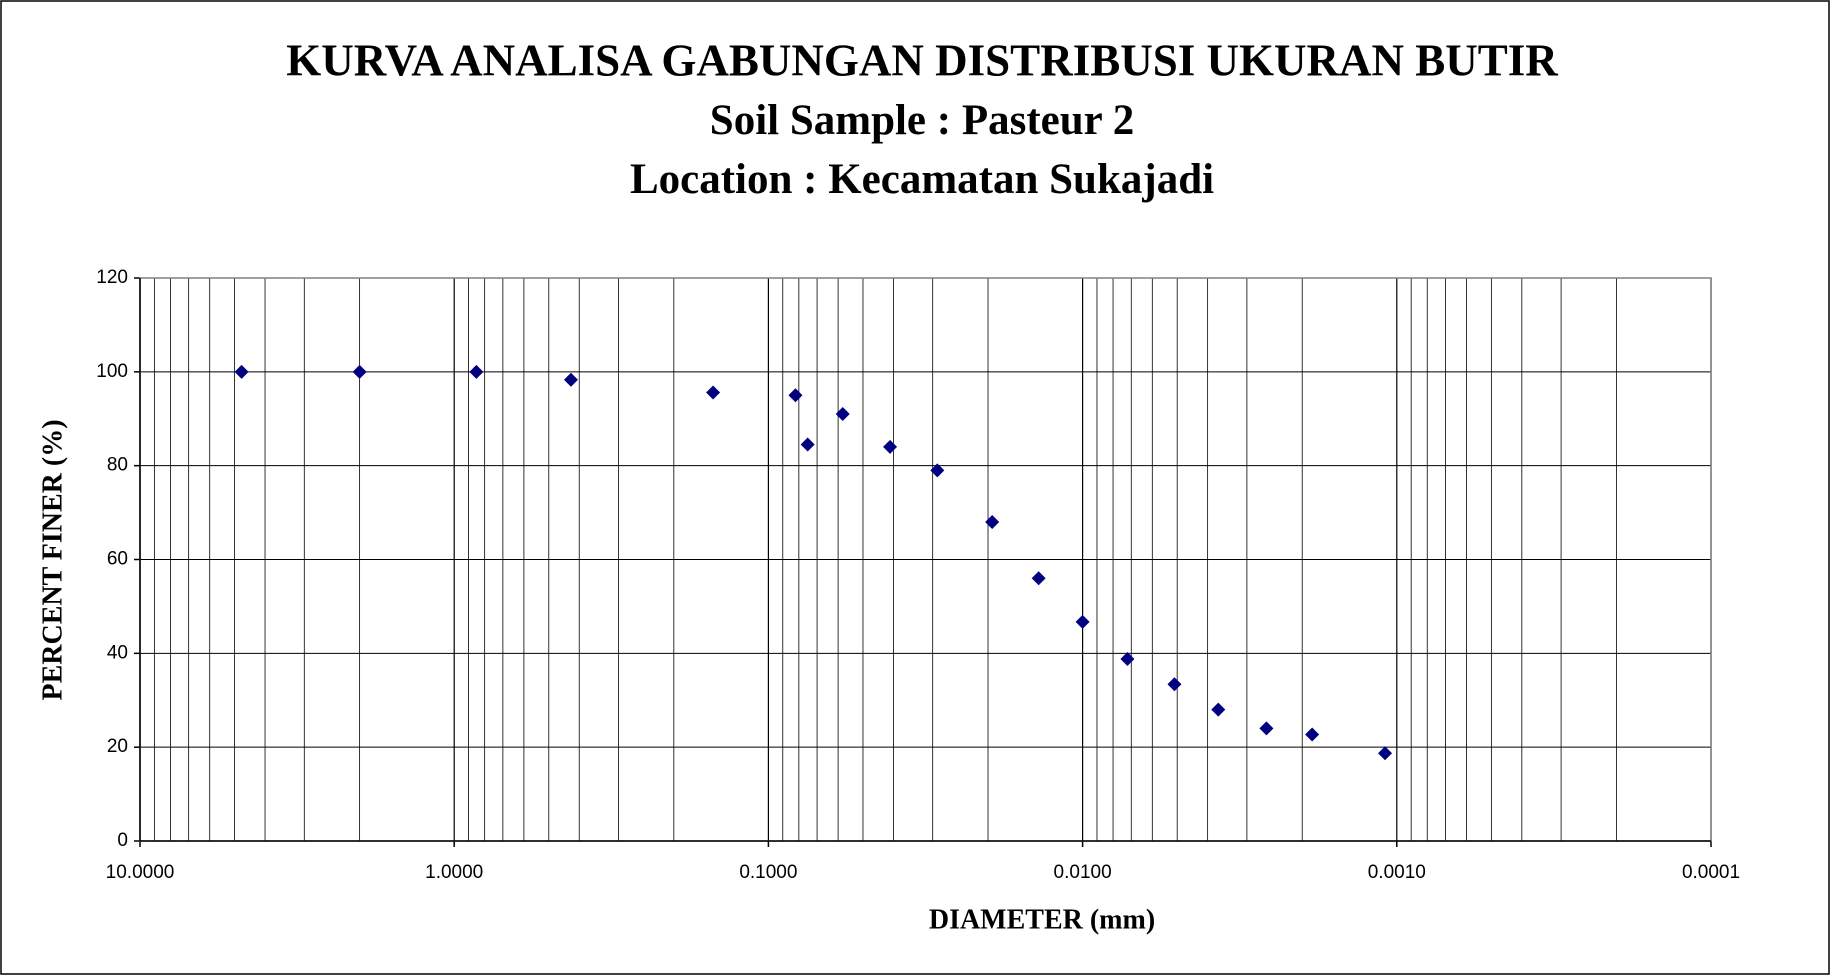  Describe the element at coordinates (52, 559) in the screenshot. I see `y-axis-label: PERCENT FINER (%)` at that location.